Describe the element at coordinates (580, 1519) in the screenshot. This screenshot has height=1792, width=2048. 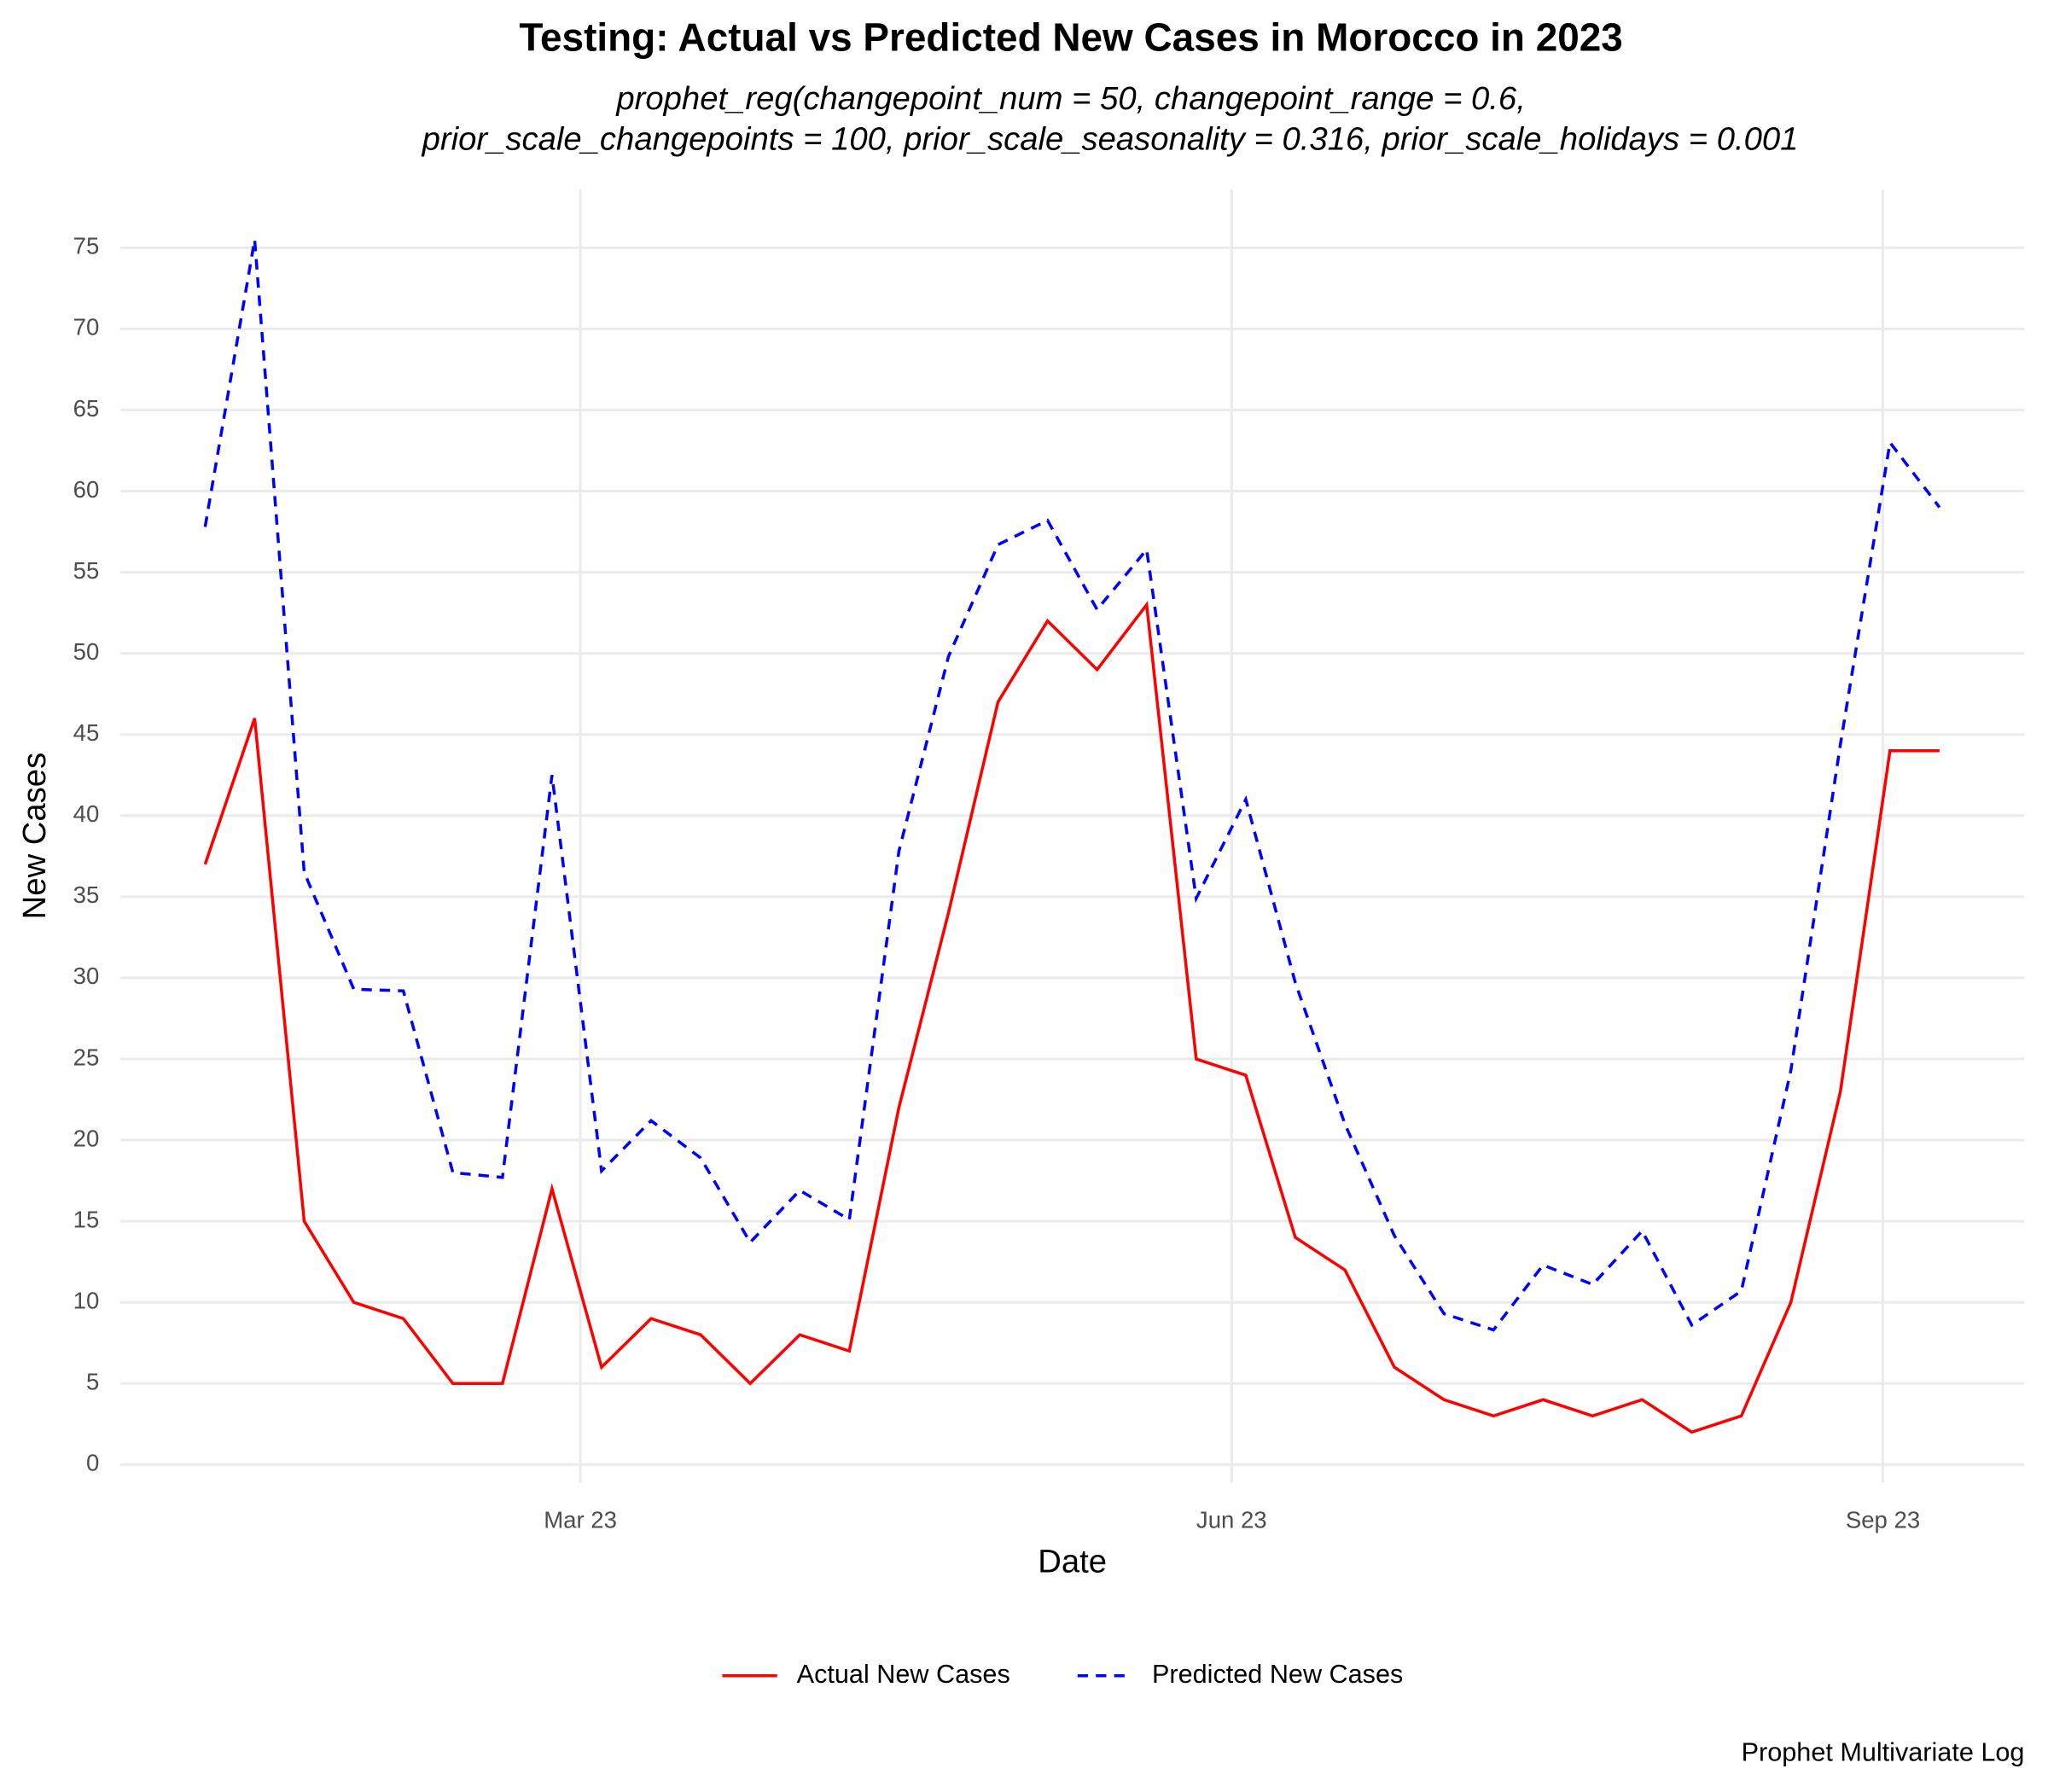
I see `x-tick-label: Mar 23` at that location.